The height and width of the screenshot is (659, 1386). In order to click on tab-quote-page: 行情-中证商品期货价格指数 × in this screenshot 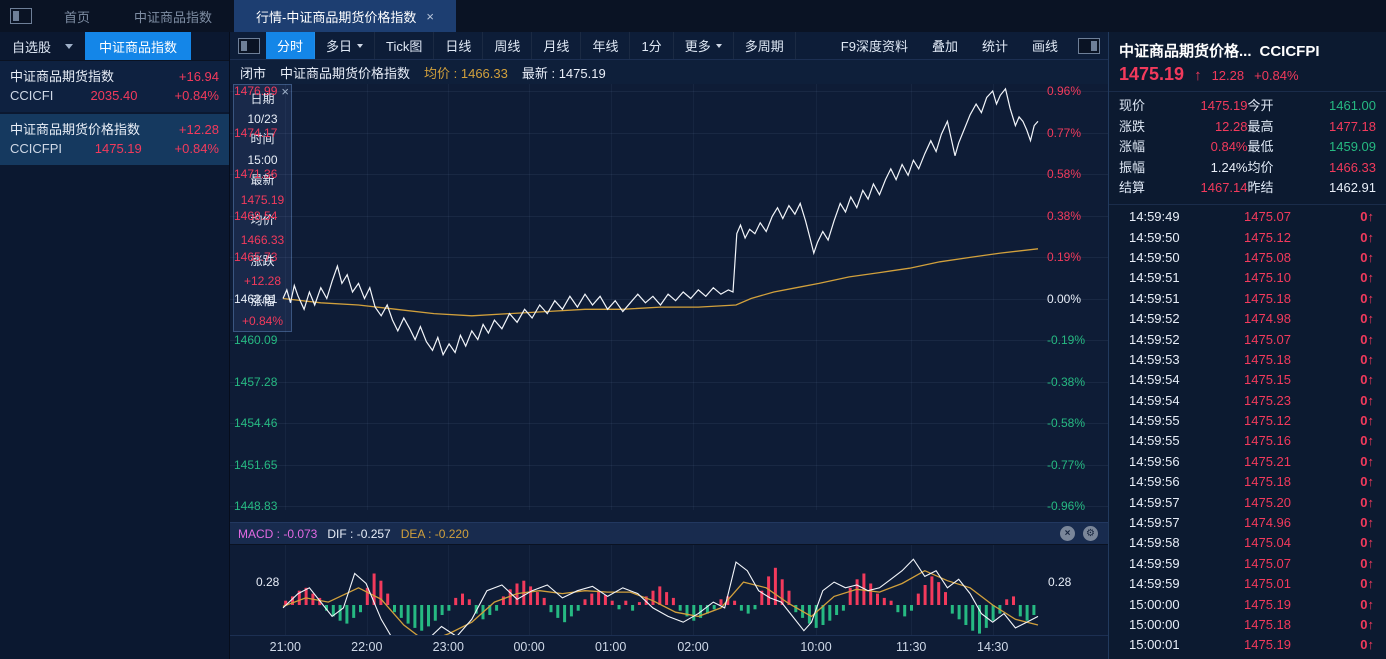, I will do `click(345, 16)`.